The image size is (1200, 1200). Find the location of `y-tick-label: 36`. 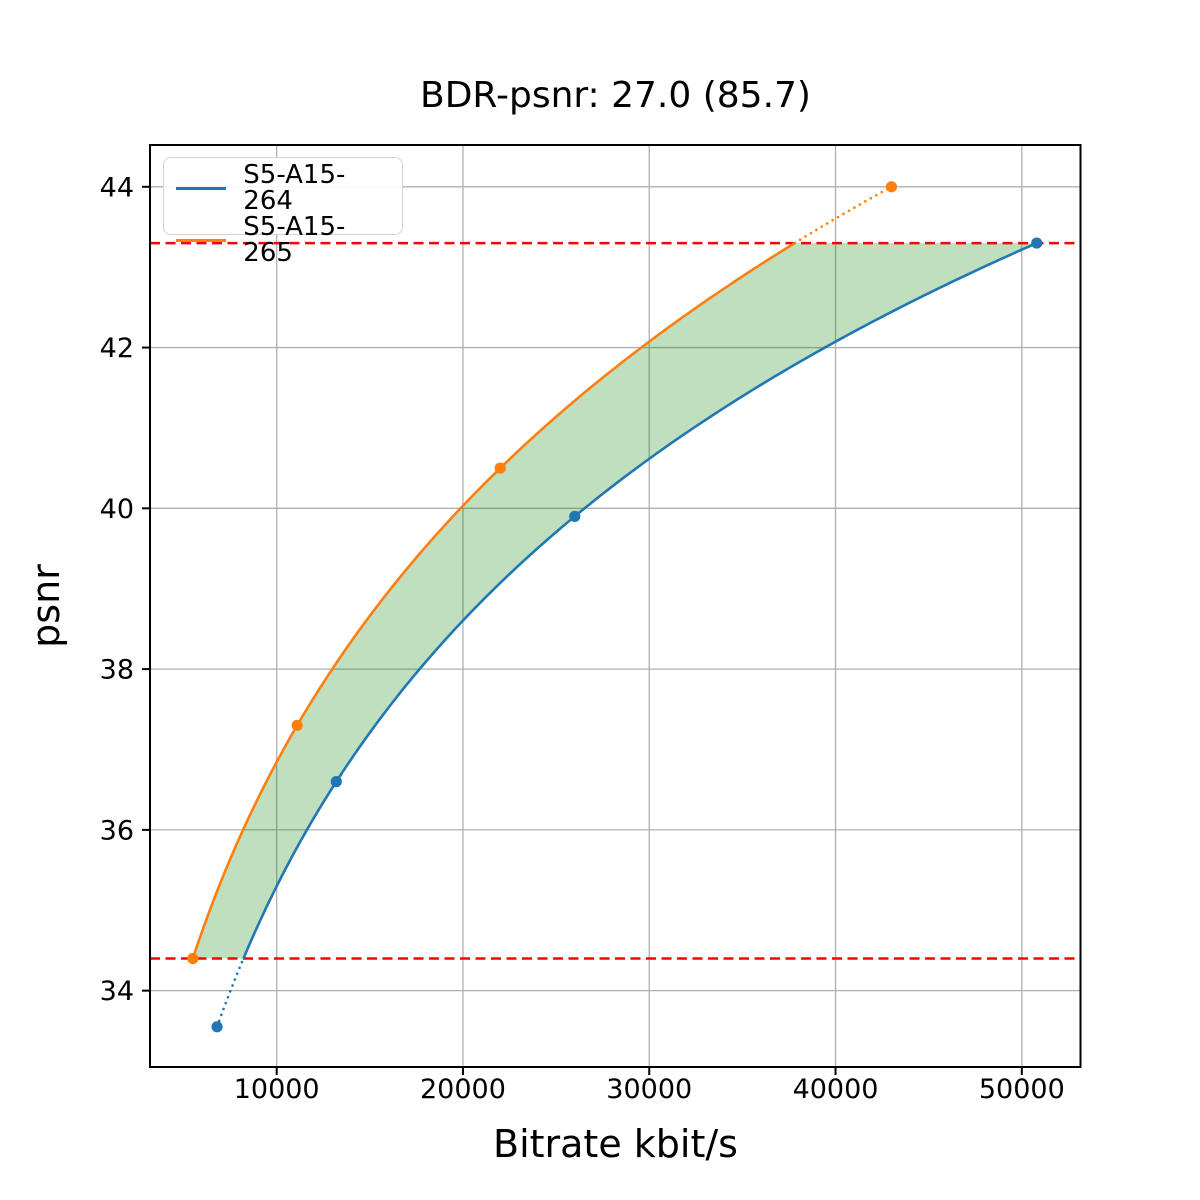

y-tick-label: 36 is located at coordinates (117, 830).